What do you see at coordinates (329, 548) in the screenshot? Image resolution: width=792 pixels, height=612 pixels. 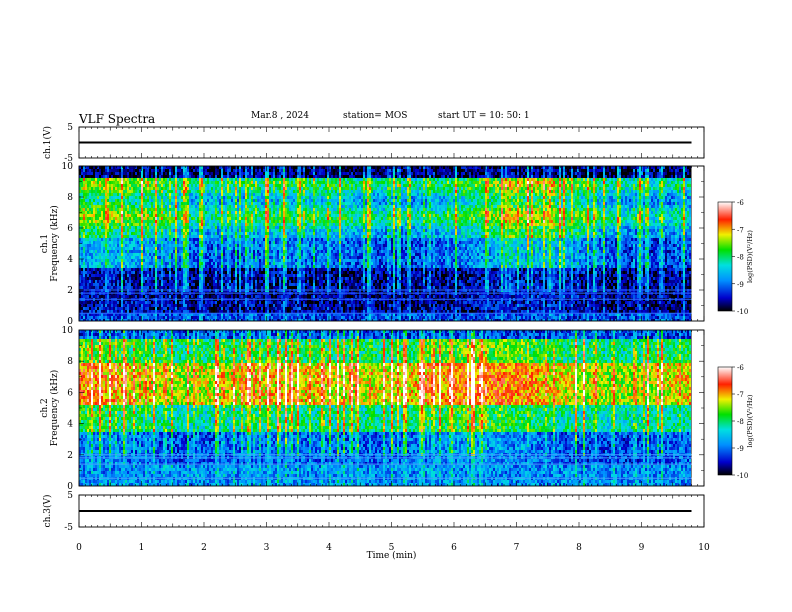 I see `x-tick-label: 4` at bounding box center [329, 548].